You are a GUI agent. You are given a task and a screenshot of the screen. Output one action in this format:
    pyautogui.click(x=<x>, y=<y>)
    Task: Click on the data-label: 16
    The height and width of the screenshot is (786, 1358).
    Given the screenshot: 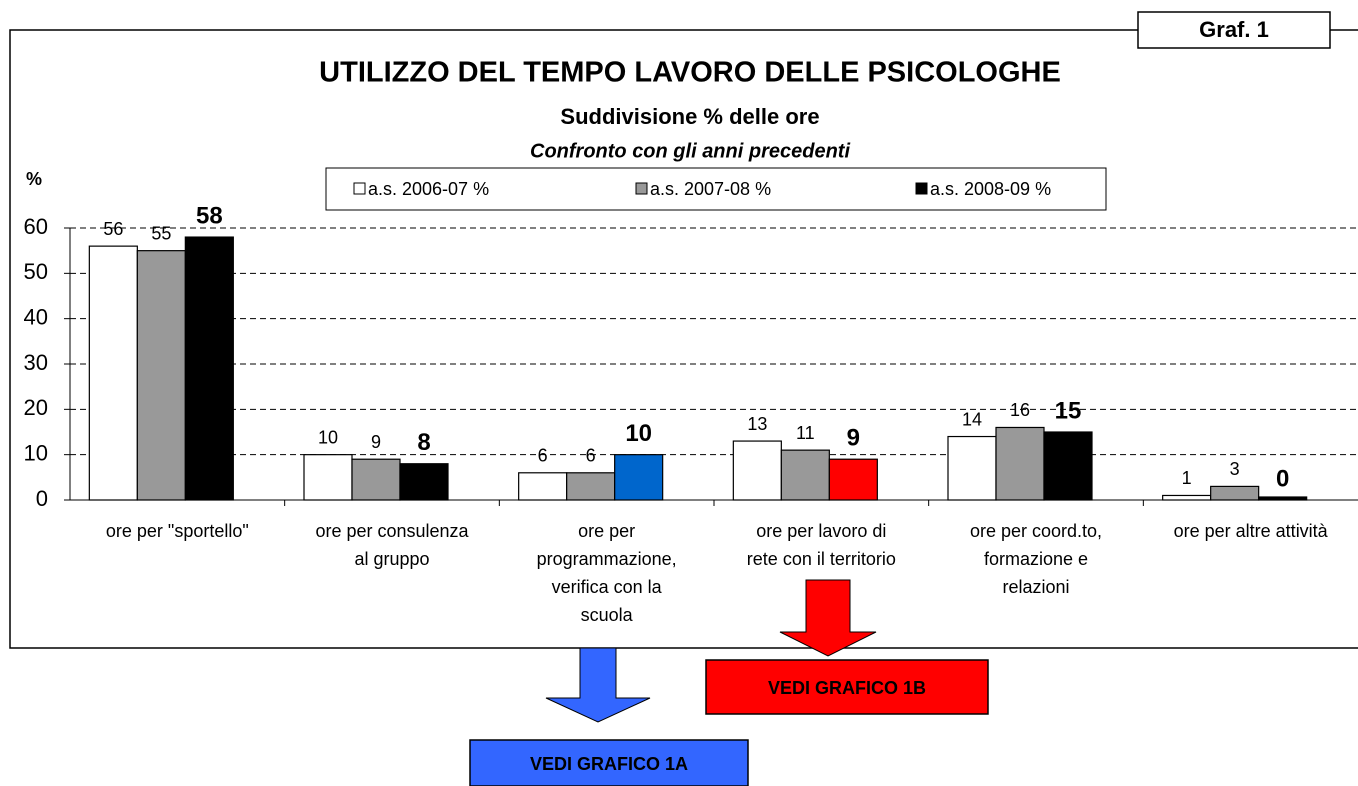 What is the action you would take?
    pyautogui.click(x=1020, y=410)
    